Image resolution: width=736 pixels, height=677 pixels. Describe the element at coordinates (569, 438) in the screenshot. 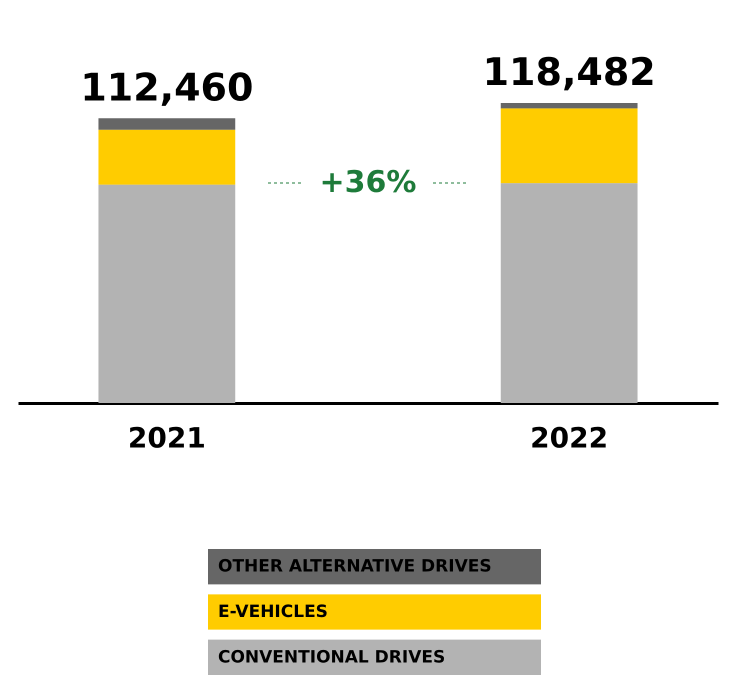

I see `x-tick-label: 2022` at that location.